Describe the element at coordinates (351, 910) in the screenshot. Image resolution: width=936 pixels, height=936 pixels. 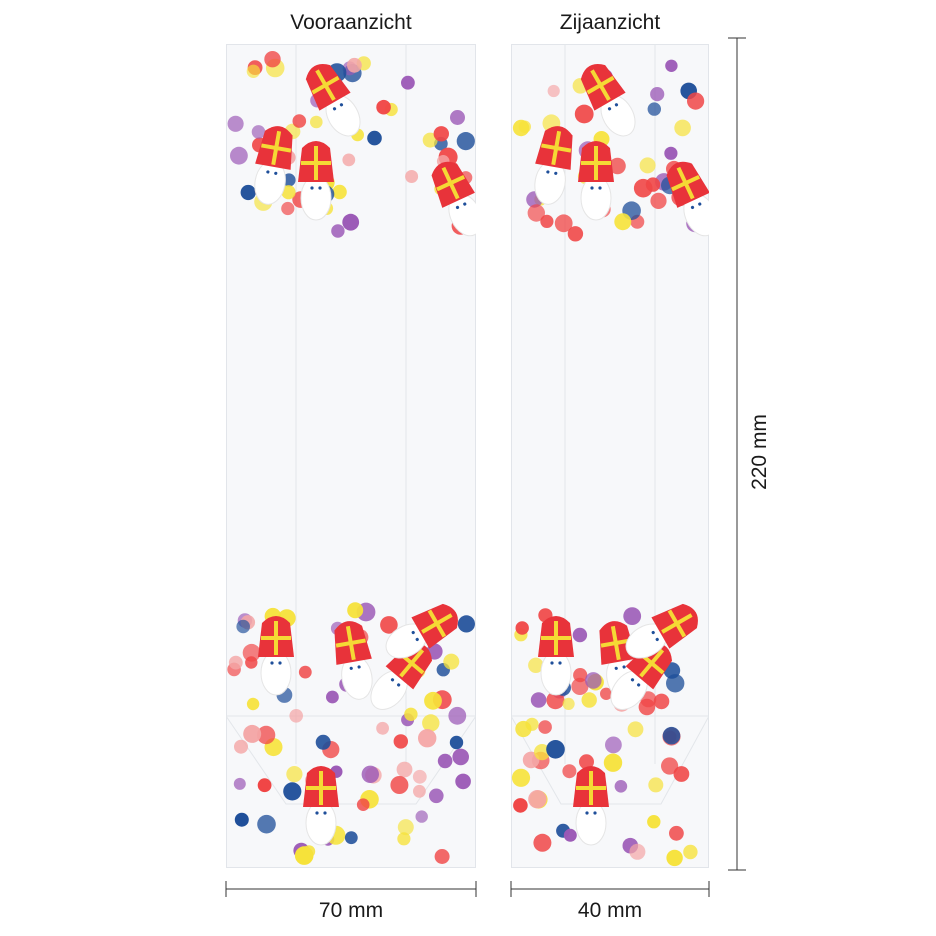
I see `width-dimension-label: 70 mm` at that location.